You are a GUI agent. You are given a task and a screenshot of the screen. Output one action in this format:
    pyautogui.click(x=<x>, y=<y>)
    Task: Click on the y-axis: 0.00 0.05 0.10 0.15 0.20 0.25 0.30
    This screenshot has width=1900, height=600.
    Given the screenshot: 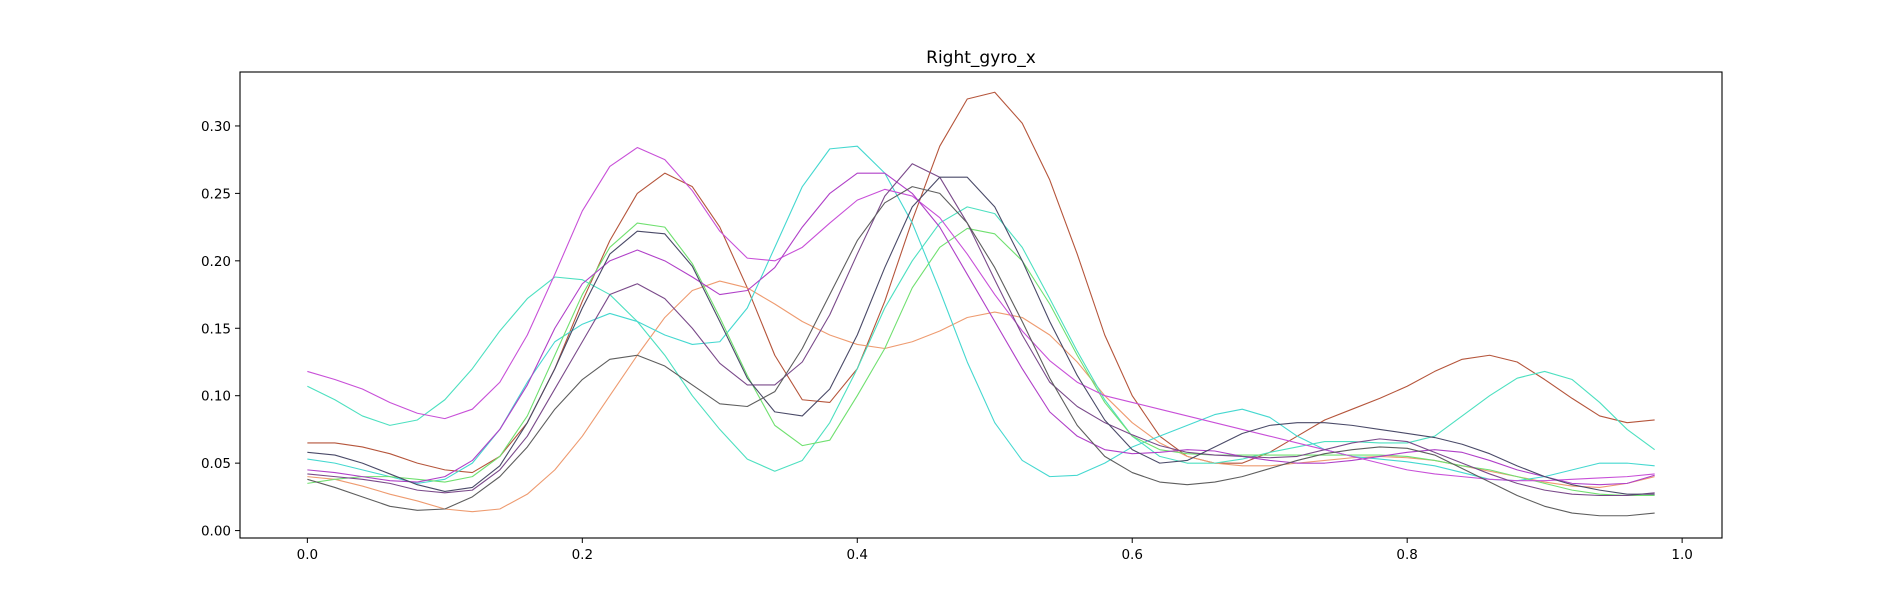 What is the action you would take?
    pyautogui.click(x=220, y=329)
    